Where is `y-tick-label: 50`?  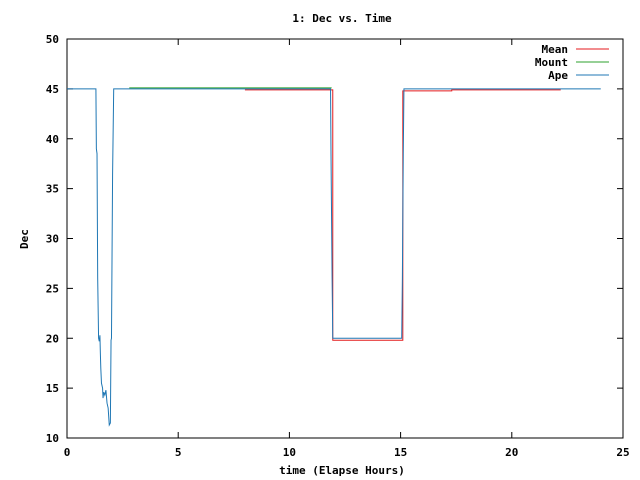 y-tick-label: 50 is located at coordinates (52, 39).